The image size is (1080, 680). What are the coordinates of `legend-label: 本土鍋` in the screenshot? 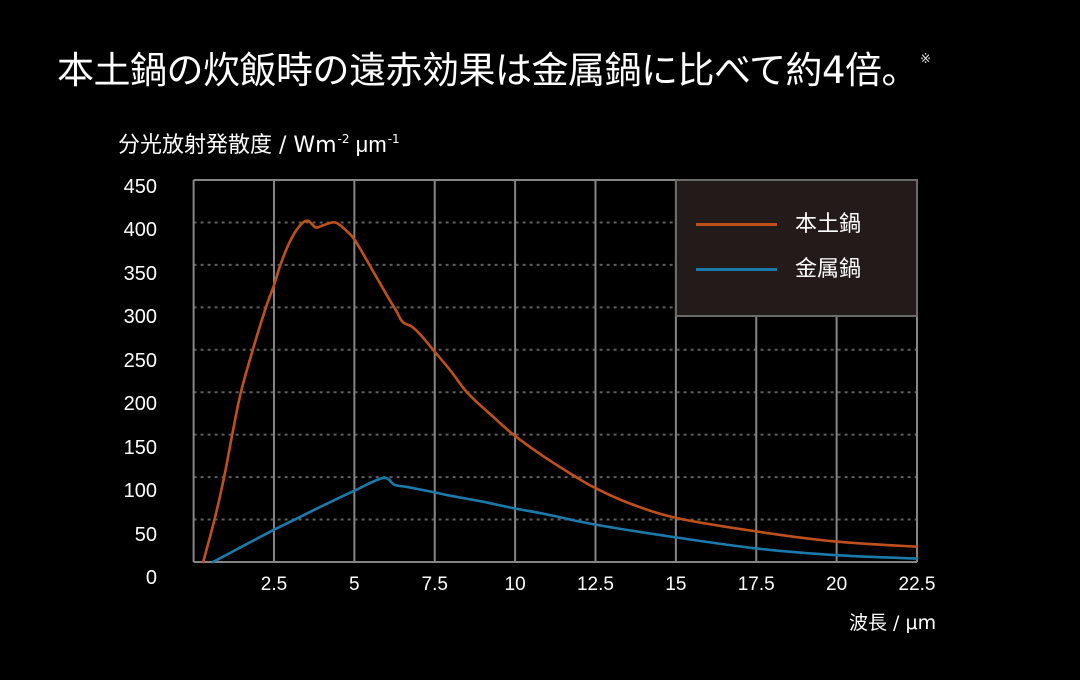 It's located at (828, 224).